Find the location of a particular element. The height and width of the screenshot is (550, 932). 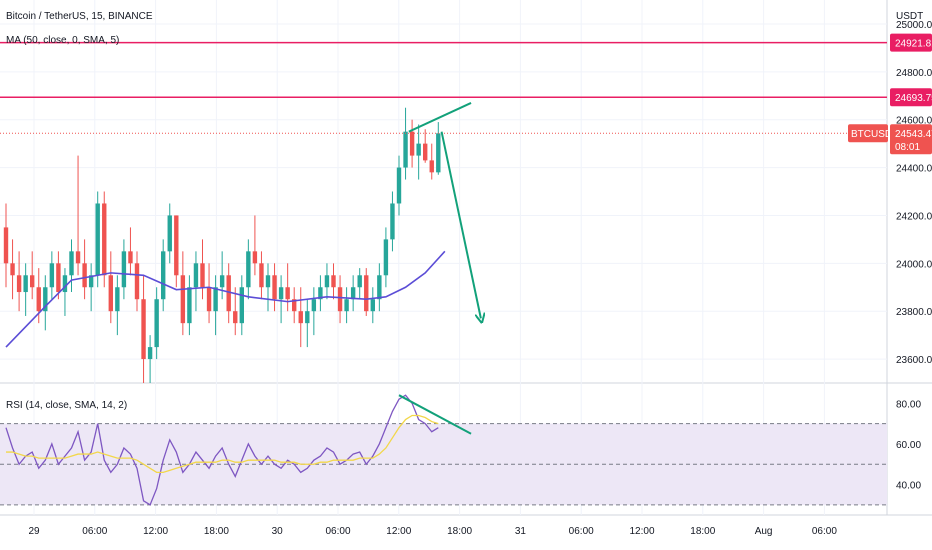

ma-line is located at coordinates (225, 299).